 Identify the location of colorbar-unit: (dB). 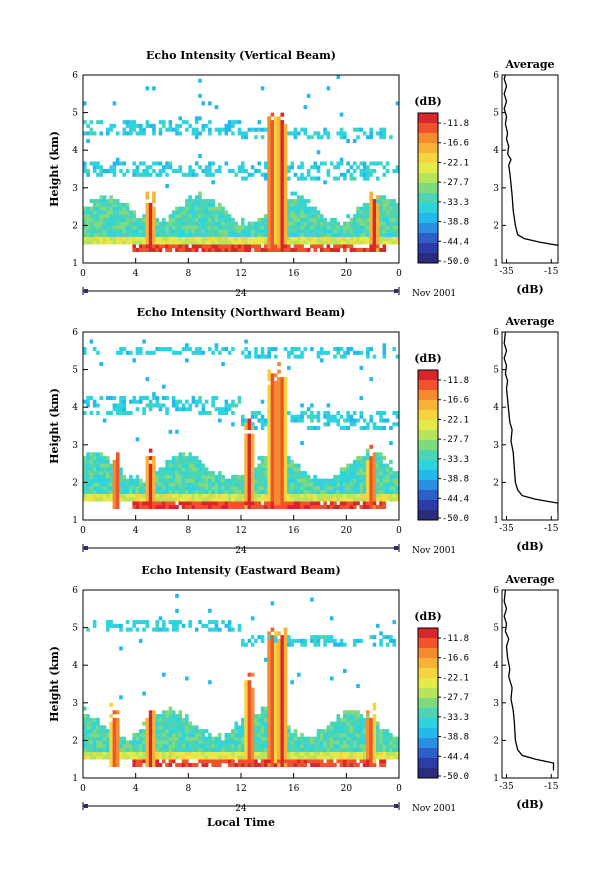
(427, 358).